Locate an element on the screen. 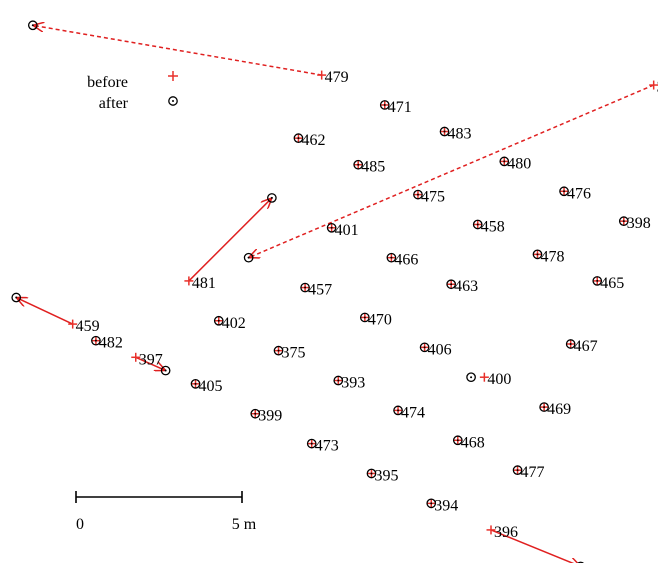 This screenshot has height=563, width=658. point-468: 468 is located at coordinates (468, 442).